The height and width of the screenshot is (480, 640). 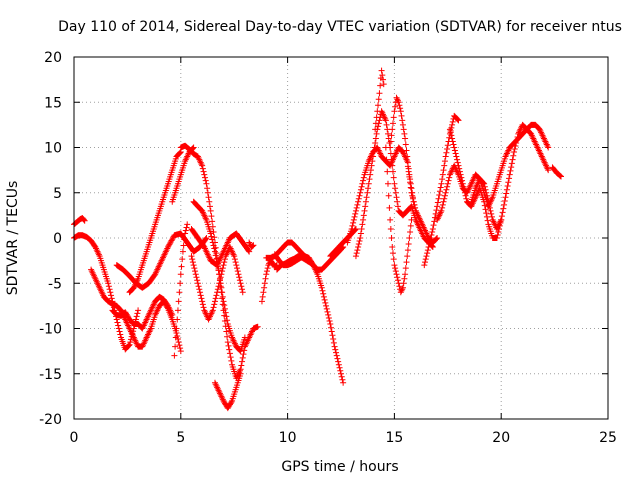 What do you see at coordinates (57, 194) in the screenshot?
I see `y-tick-label: 5` at bounding box center [57, 194].